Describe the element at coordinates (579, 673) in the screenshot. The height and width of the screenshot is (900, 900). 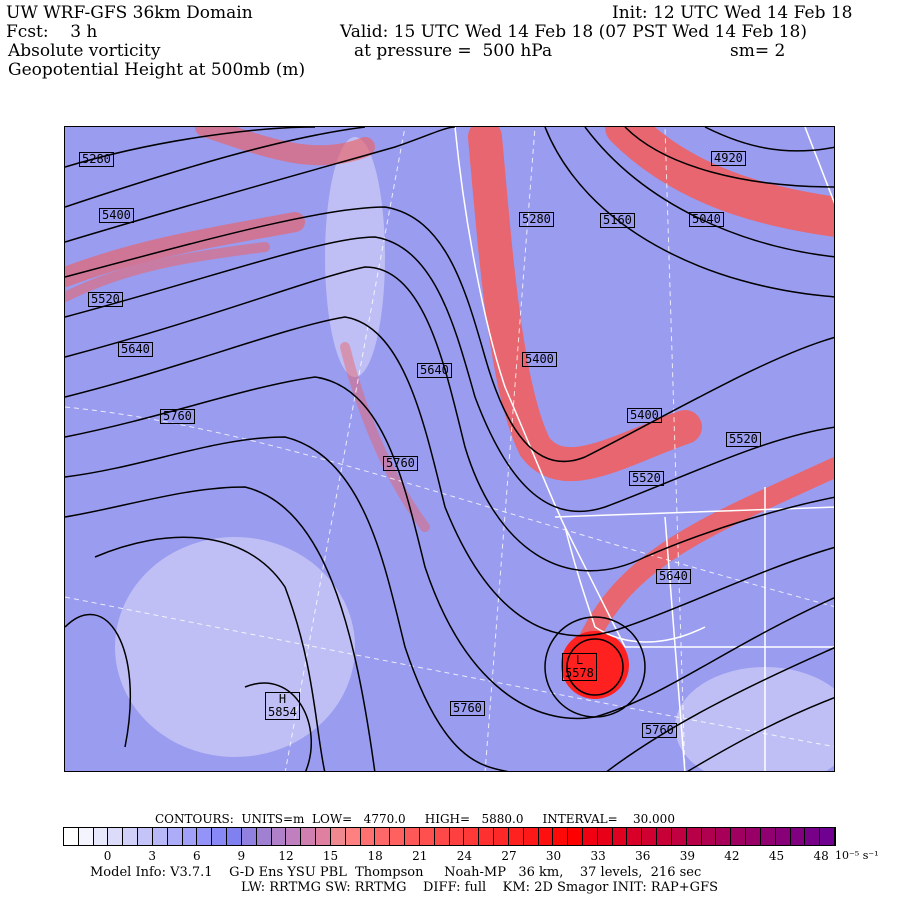
I see `low-value: 5578` at that location.